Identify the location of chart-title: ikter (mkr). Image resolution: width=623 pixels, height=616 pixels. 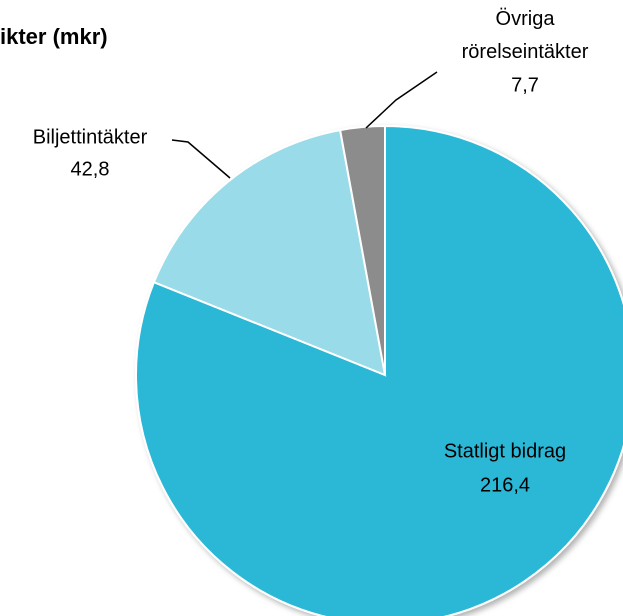
(54, 36).